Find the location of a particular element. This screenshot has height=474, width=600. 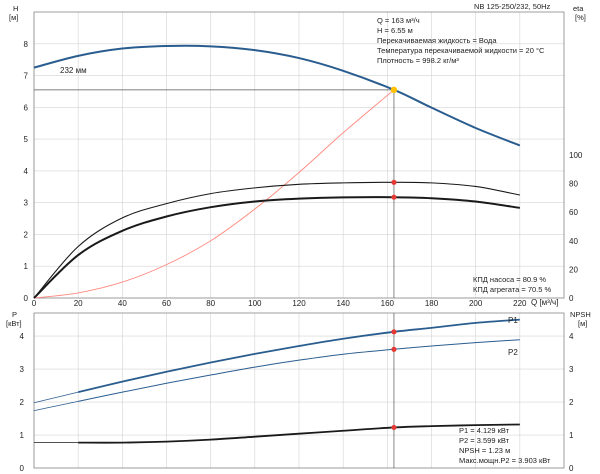

x-tick-label: 220 is located at coordinates (520, 303).